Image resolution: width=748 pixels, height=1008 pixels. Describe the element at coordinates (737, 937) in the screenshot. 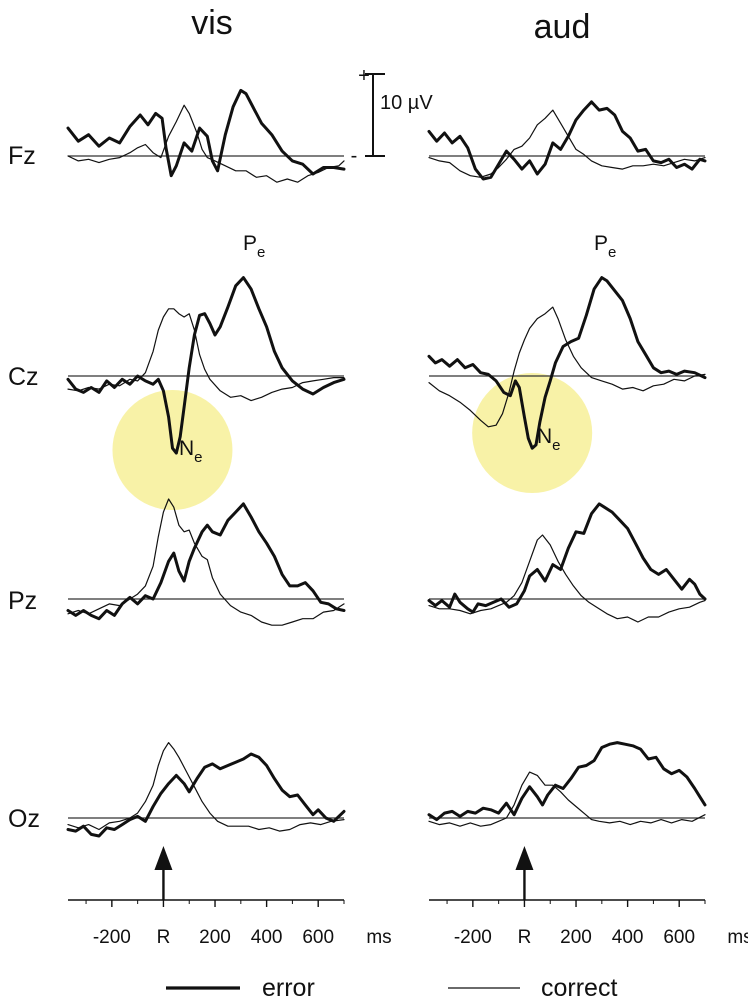

I see `x-unit-aud: ms` at that location.